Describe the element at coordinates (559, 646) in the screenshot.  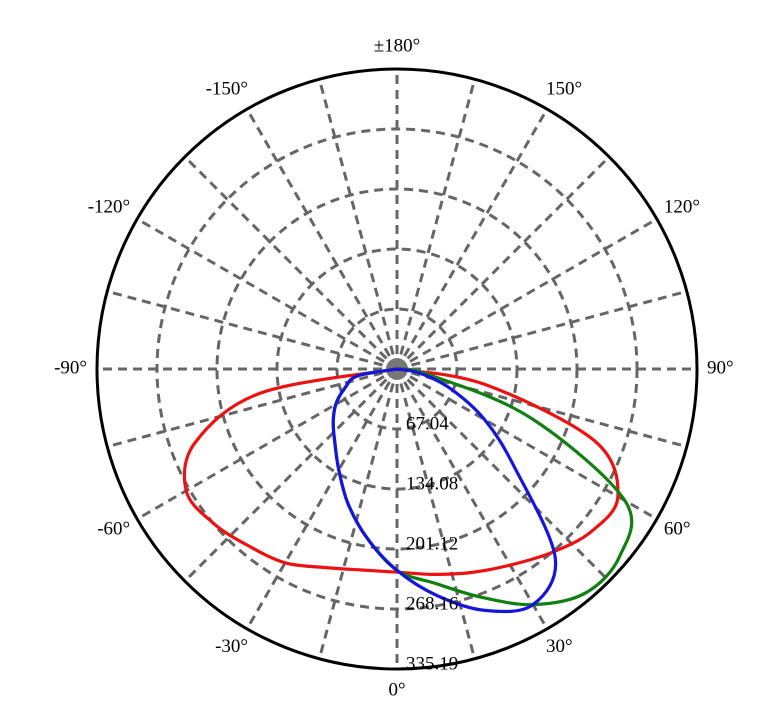
I see `theta-tick-label: 30°` at that location.